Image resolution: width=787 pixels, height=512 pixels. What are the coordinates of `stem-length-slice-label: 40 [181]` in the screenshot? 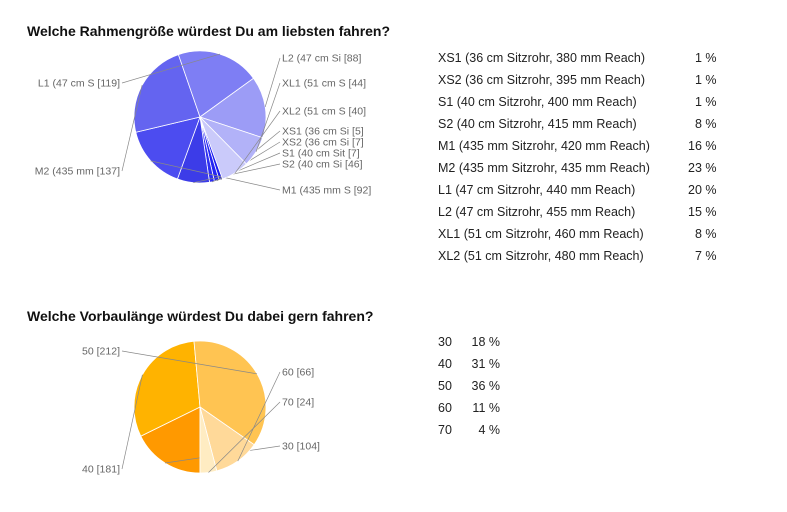 It's located at (101, 470).